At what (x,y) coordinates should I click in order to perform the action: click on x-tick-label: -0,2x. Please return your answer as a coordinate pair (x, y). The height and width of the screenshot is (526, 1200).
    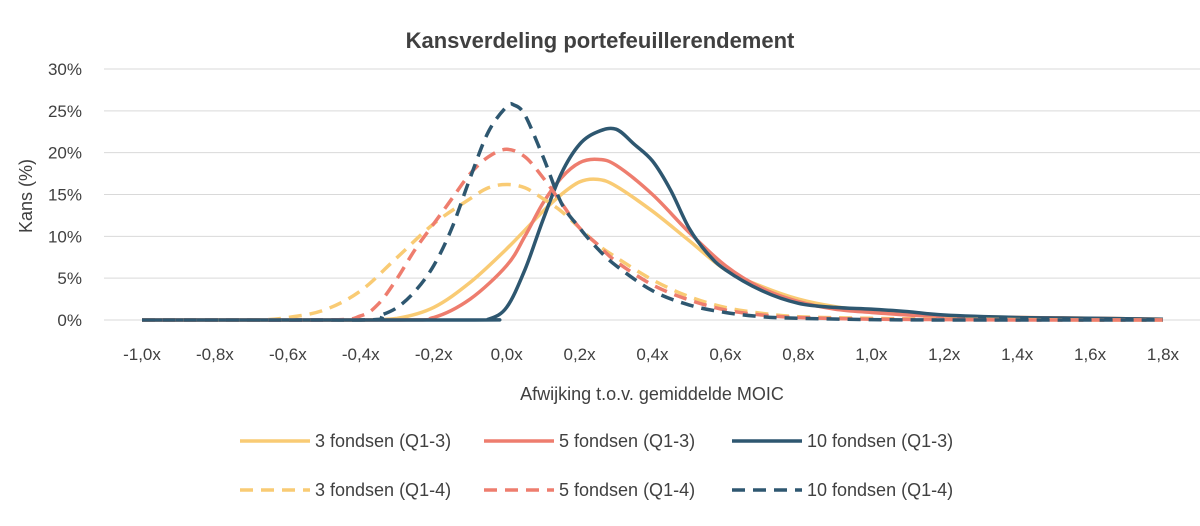
    Looking at the image, I should click on (434, 354).